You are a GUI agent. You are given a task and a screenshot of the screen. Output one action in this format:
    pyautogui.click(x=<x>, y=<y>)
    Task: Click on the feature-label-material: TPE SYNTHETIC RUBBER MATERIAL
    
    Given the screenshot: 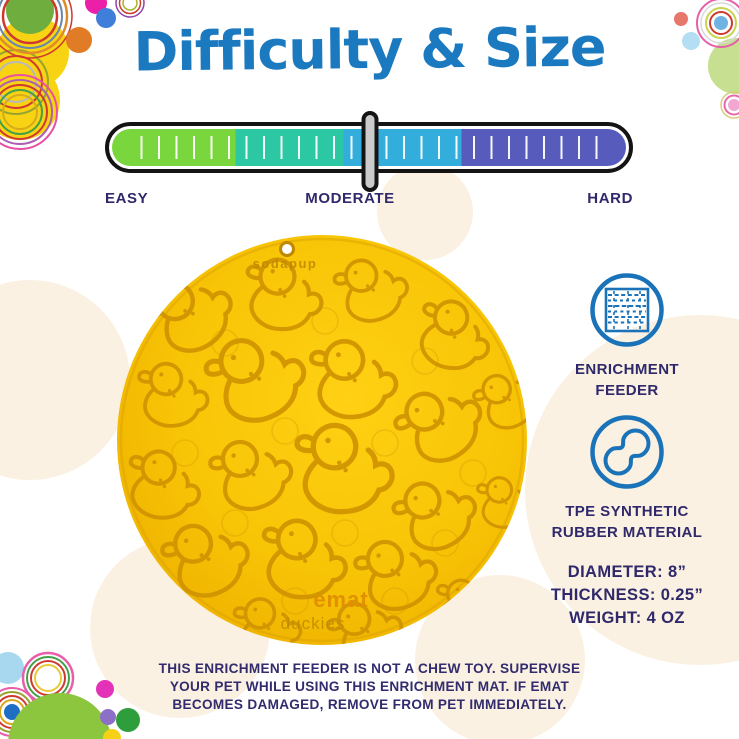 What is the action you would take?
    pyautogui.click(x=627, y=522)
    